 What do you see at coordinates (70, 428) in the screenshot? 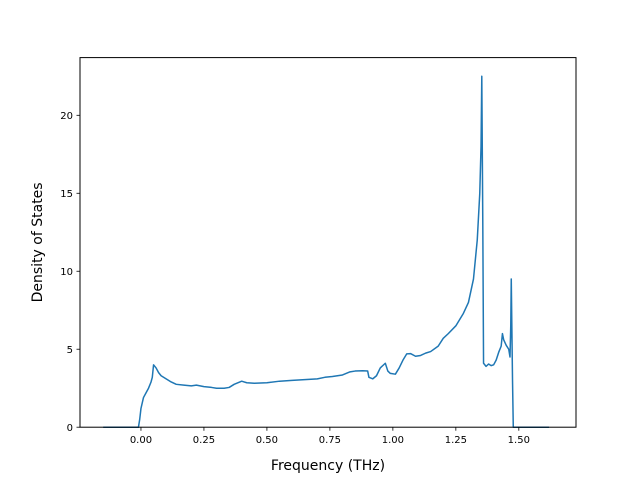
I see `y-tick-label: 0` at bounding box center [70, 428].